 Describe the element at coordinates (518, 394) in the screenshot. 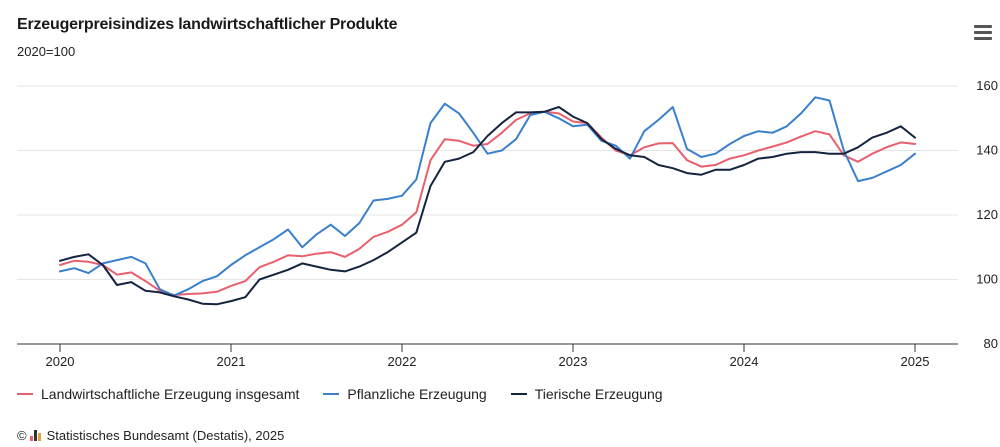

I see `legend-swatch-tierisch` at that location.